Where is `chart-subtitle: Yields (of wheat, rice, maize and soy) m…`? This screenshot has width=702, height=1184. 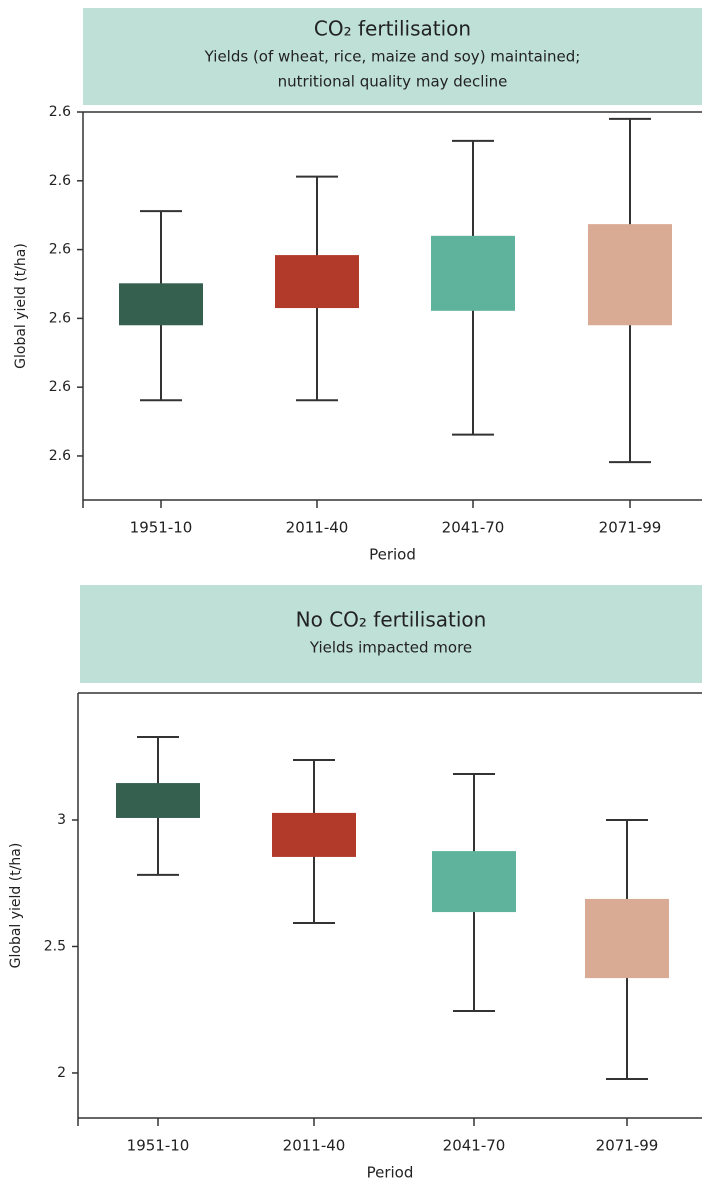 chart-subtitle: Yields (of wheat, rice, maize and soy) m… is located at coordinates (392, 57).